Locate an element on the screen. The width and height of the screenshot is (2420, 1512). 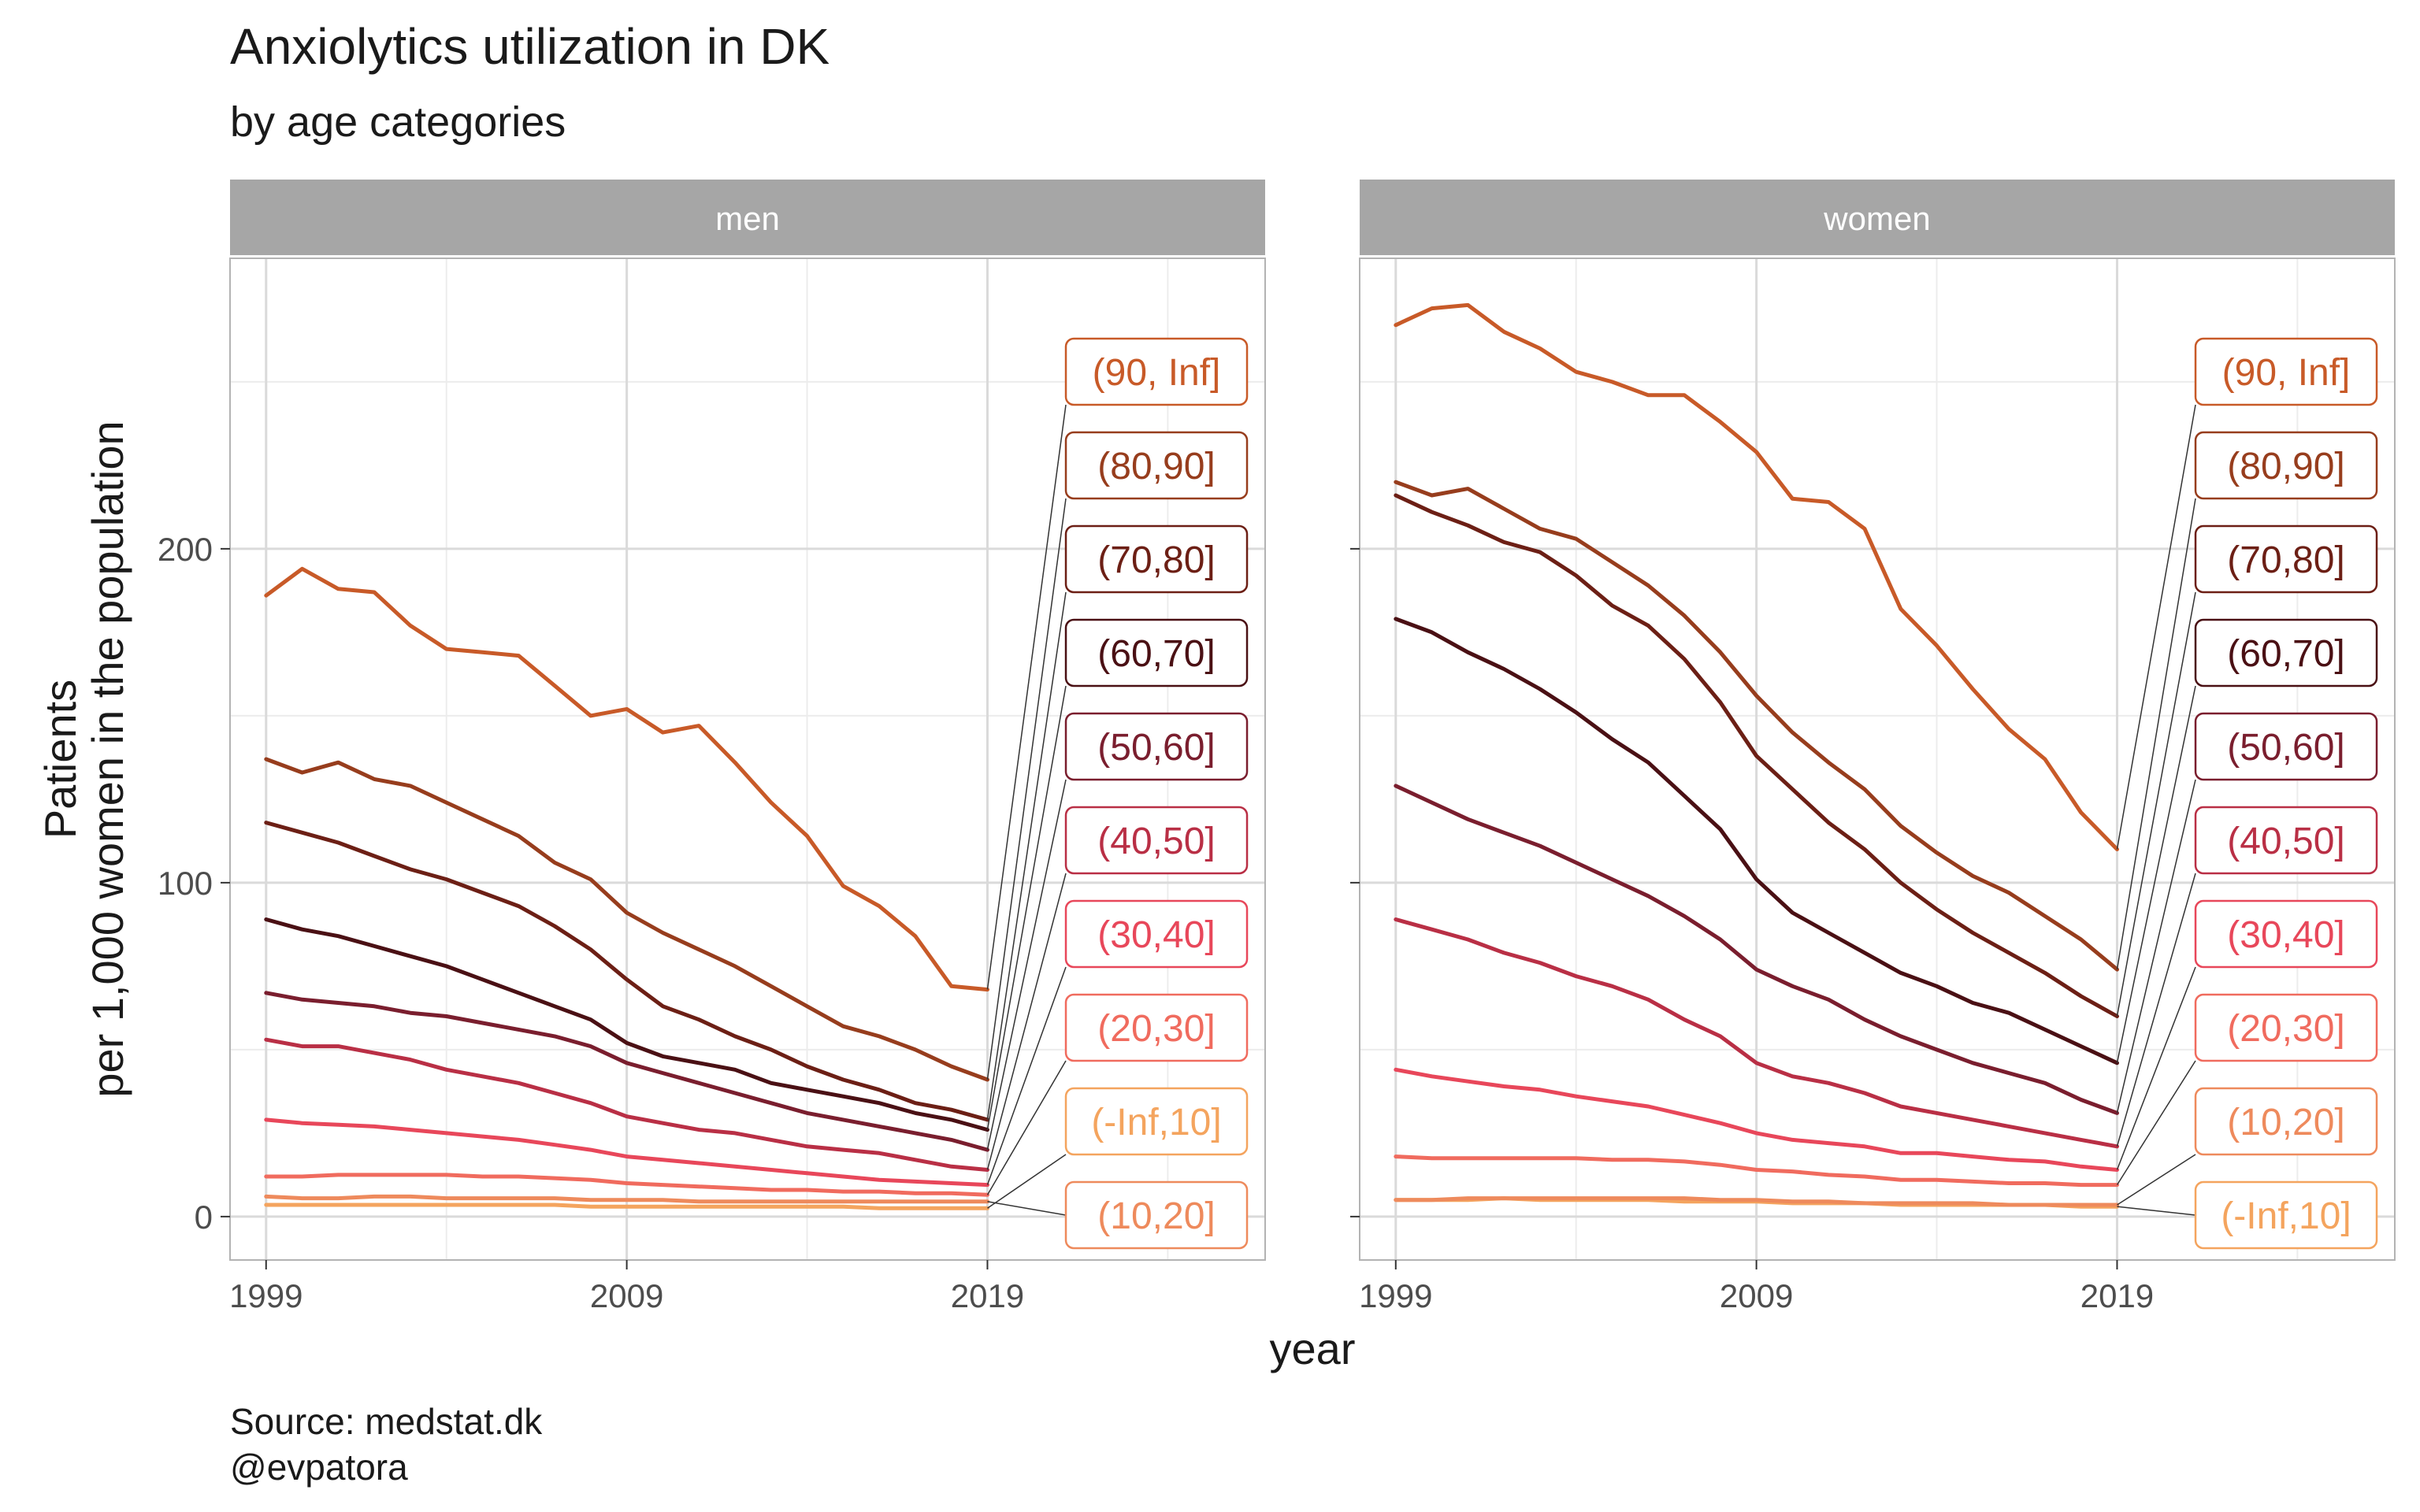
facet-strip-men is located at coordinates (747, 217).